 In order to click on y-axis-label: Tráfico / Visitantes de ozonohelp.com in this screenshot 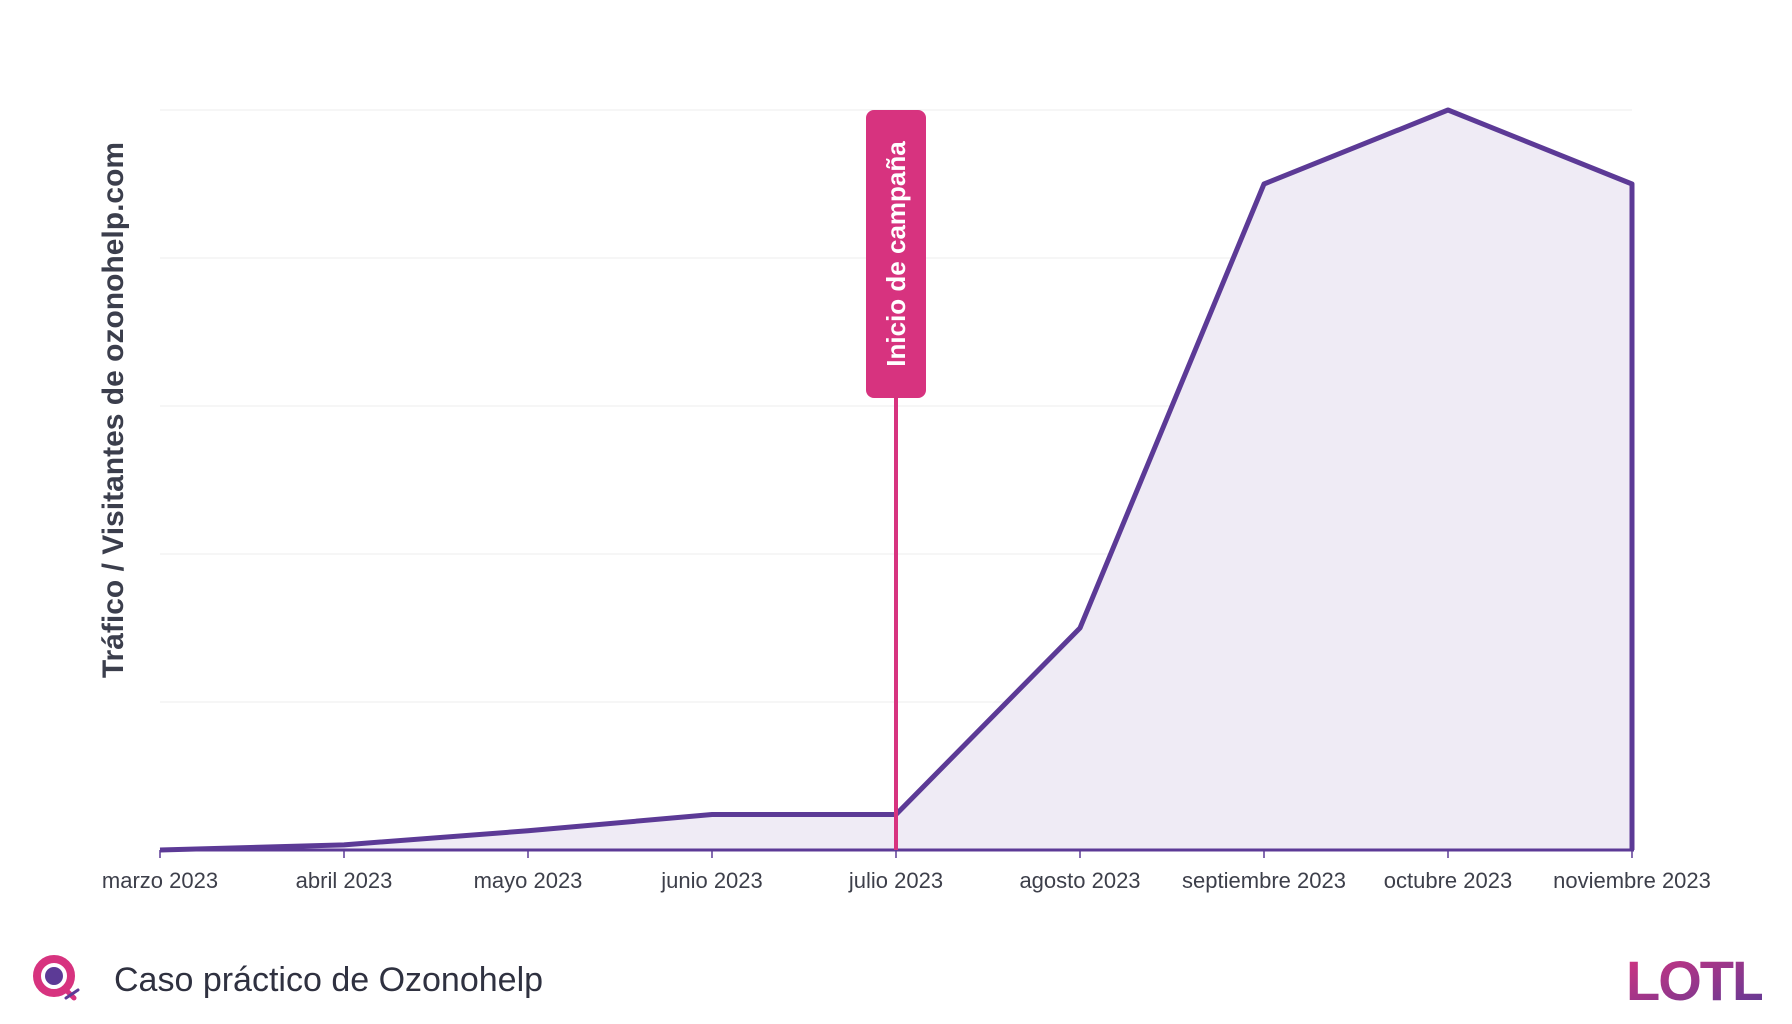, I will do `click(113, 410)`.